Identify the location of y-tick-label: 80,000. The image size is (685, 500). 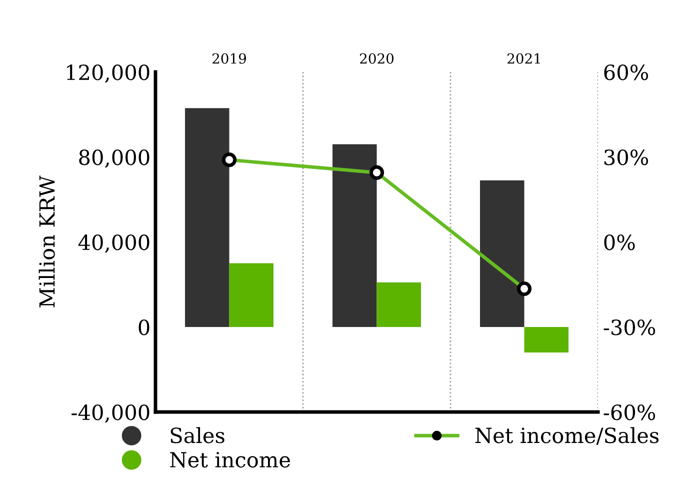
(114, 158).